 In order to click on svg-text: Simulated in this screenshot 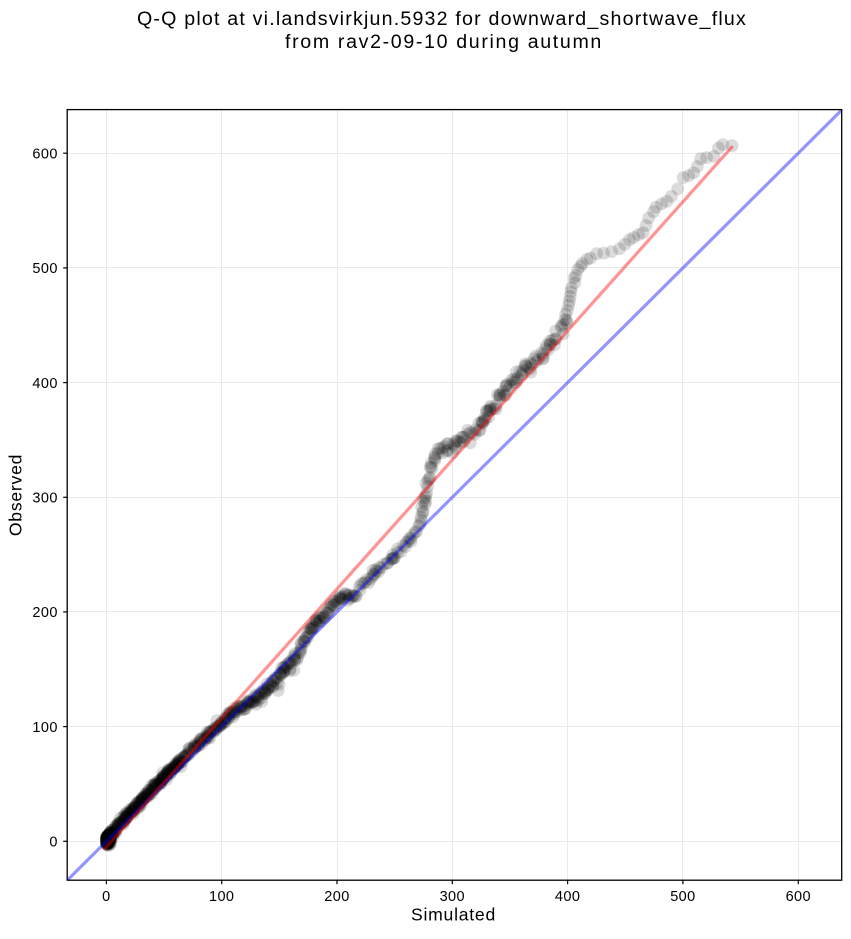, I will do `click(453, 915)`.